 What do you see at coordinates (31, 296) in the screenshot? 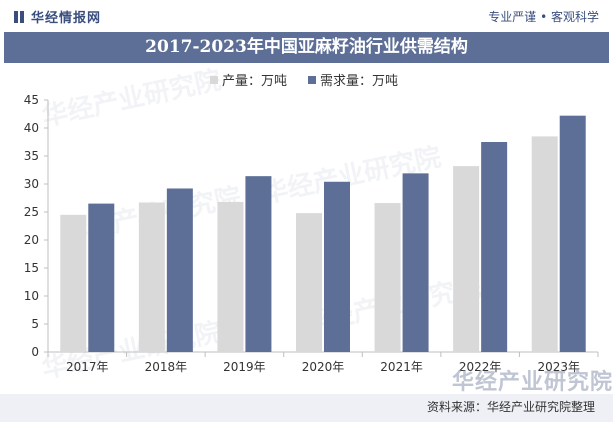
I see `y-tick-label: 10` at bounding box center [31, 296].